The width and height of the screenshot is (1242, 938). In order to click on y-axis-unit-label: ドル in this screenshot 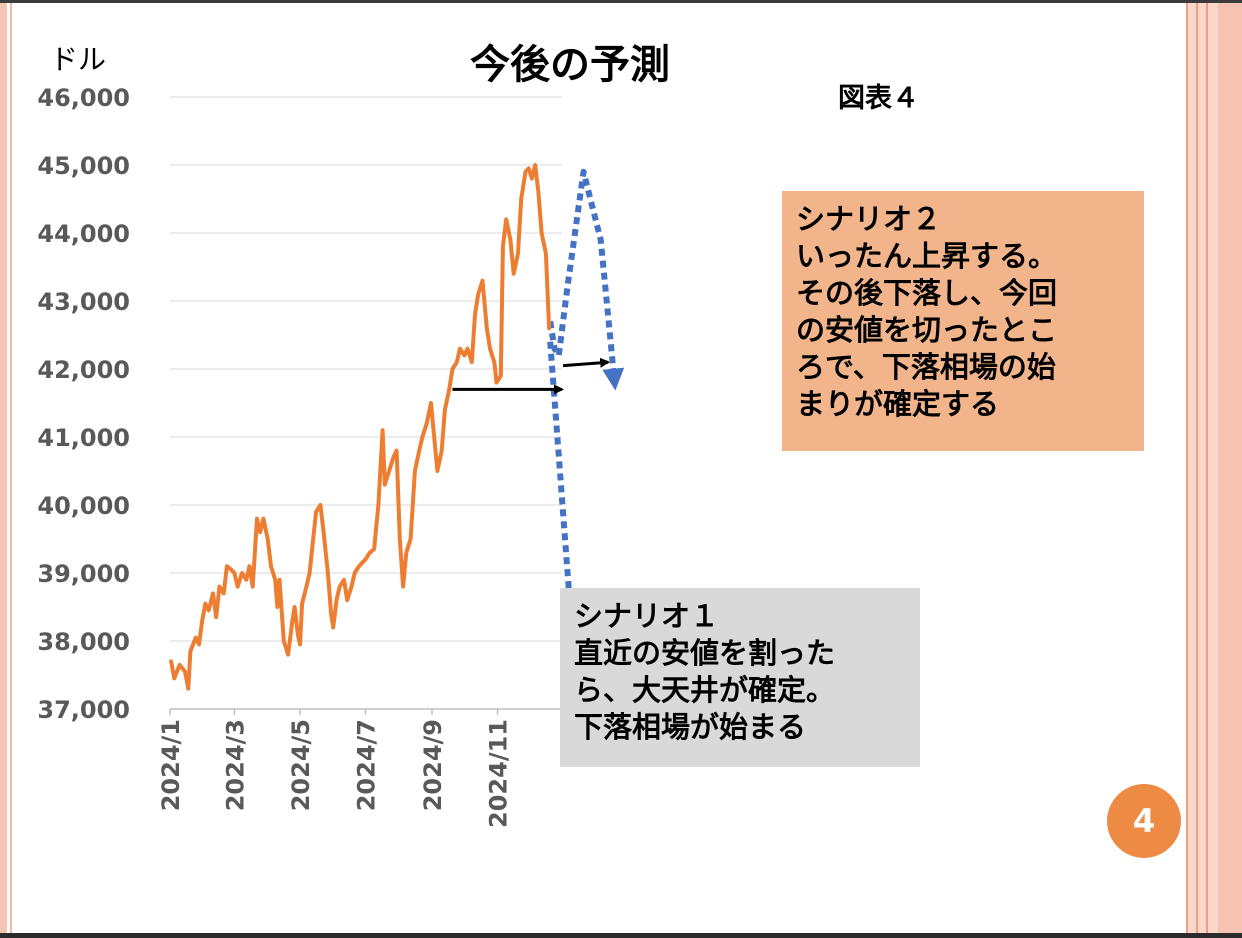, I will do `click(78, 59)`.